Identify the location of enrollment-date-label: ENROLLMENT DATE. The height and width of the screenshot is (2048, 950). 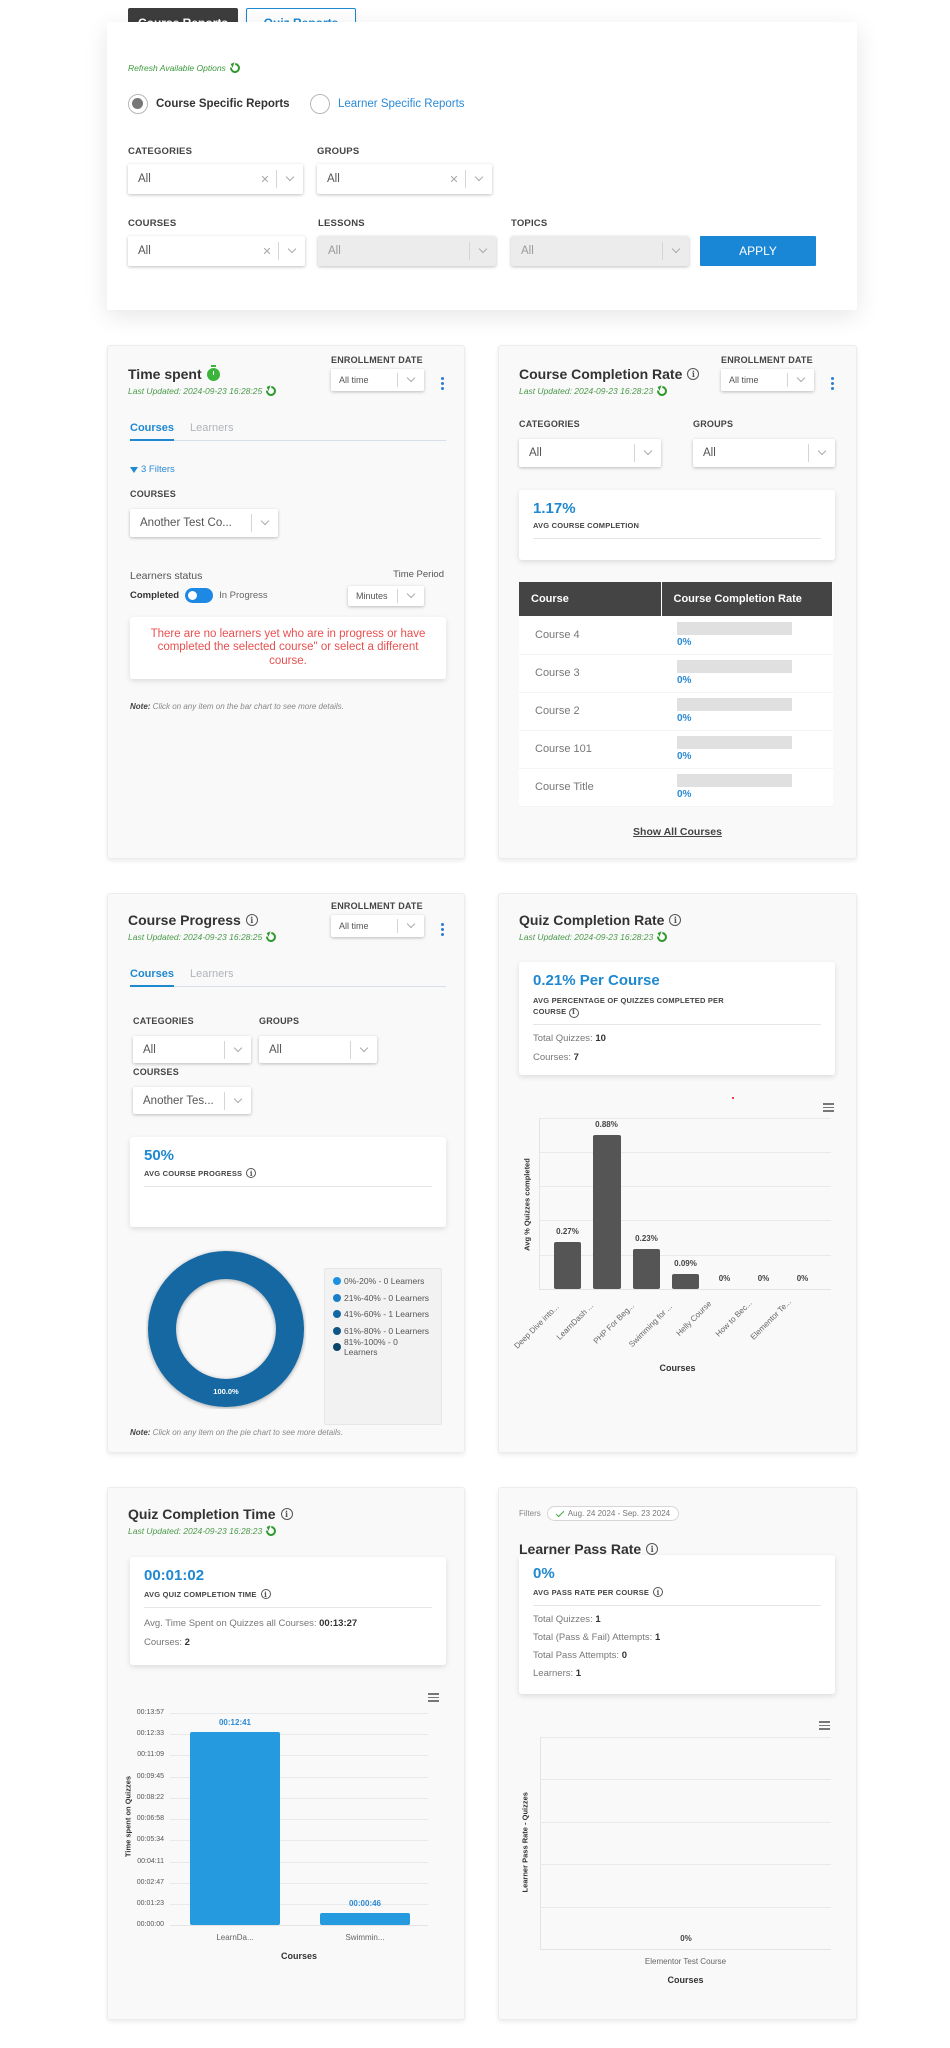
(377, 360).